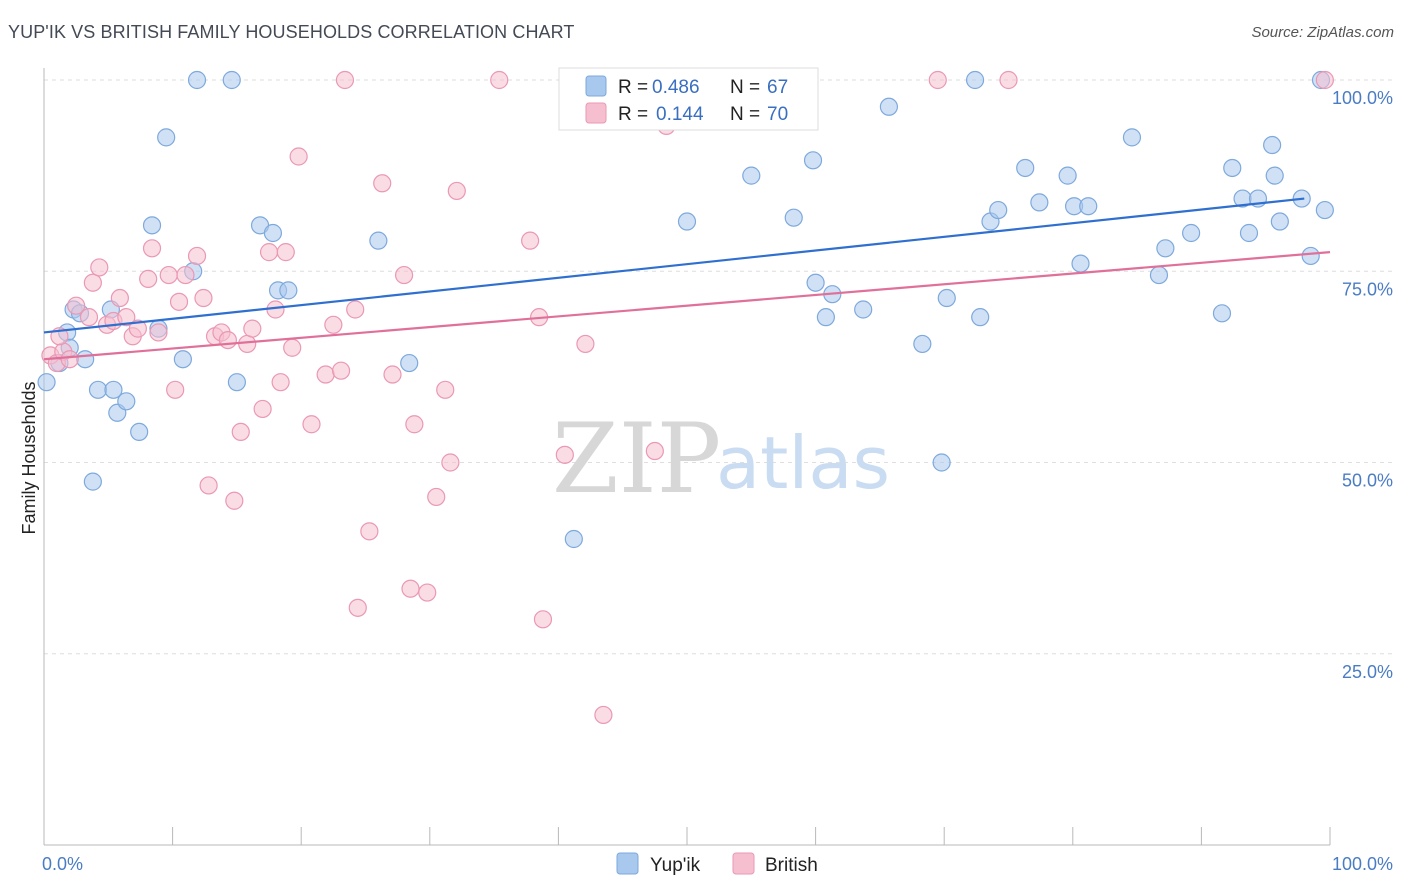  Describe the element at coordinates (62, 864) in the screenshot. I see `x-tick-label: 0.0%` at that location.